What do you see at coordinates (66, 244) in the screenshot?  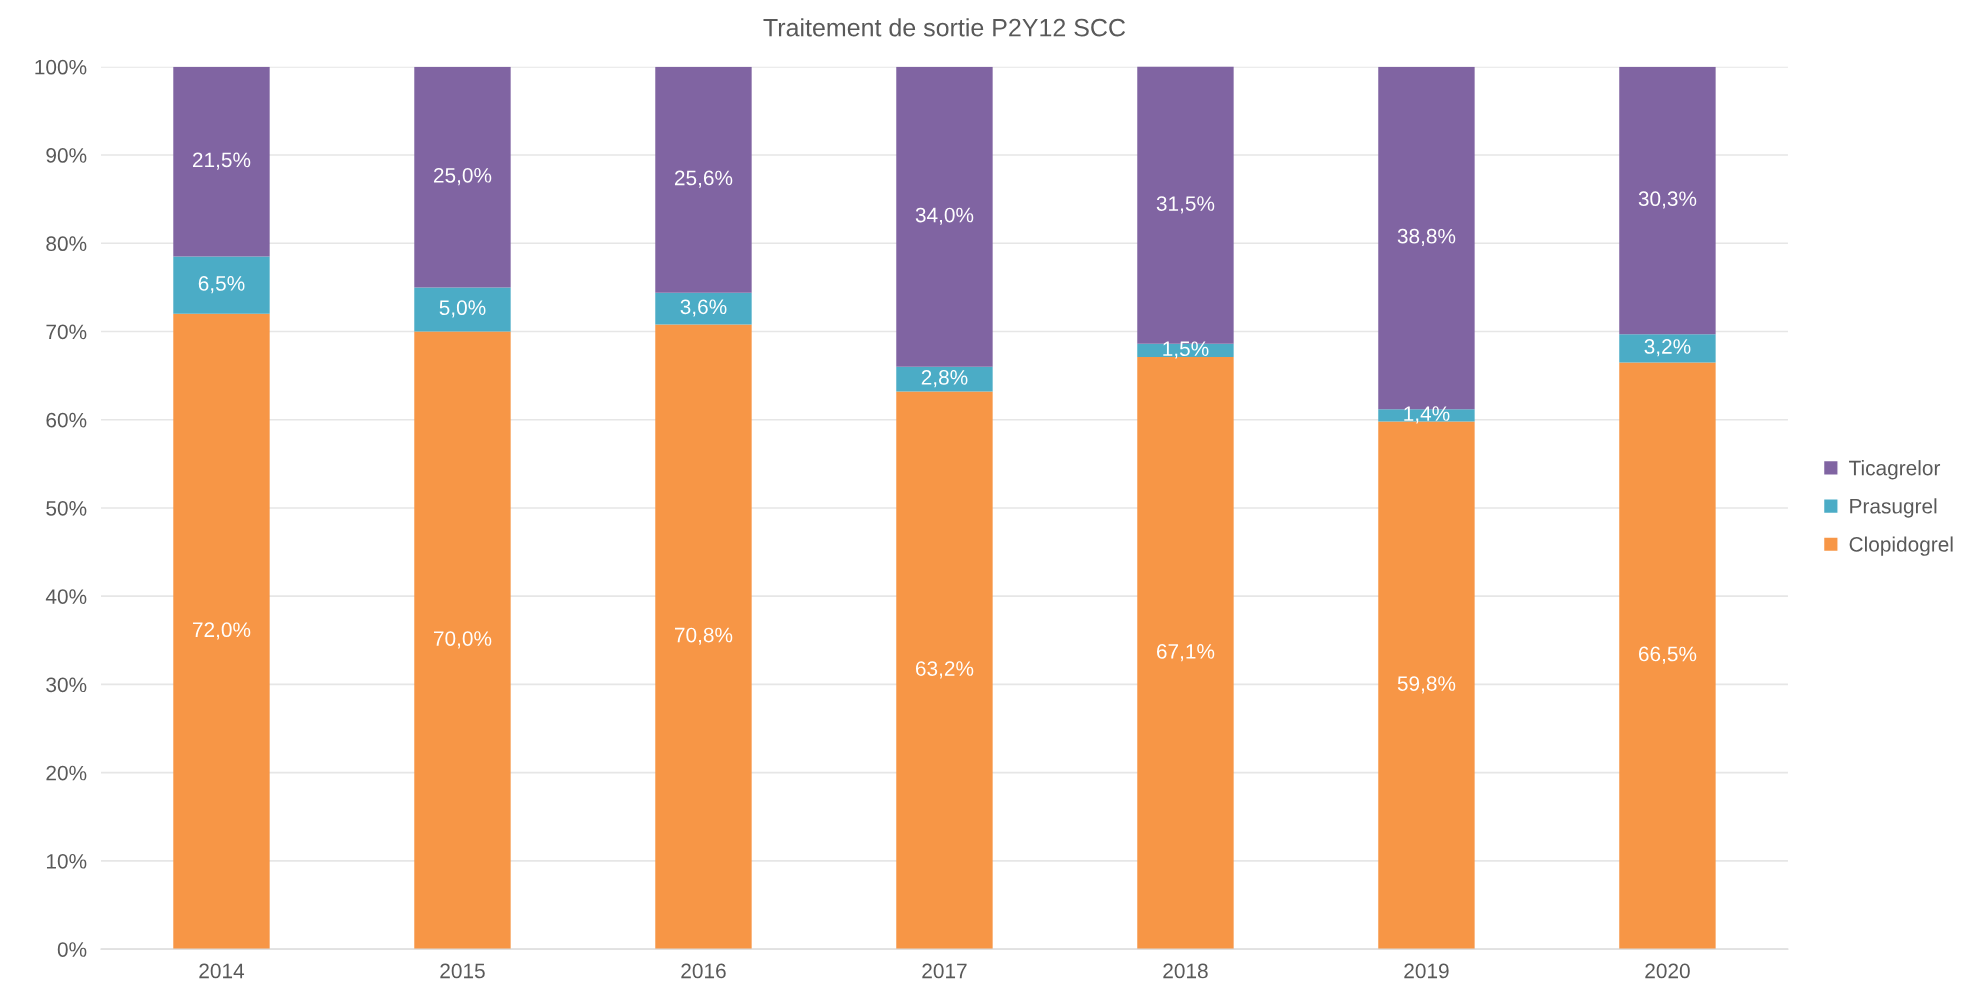 I see `y-tick-label: 80%` at bounding box center [66, 244].